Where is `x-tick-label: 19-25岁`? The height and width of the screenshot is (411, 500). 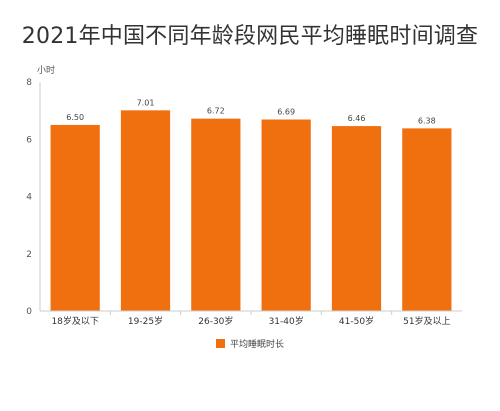
x-tick-label: 19-25岁 is located at coordinates (145, 321).